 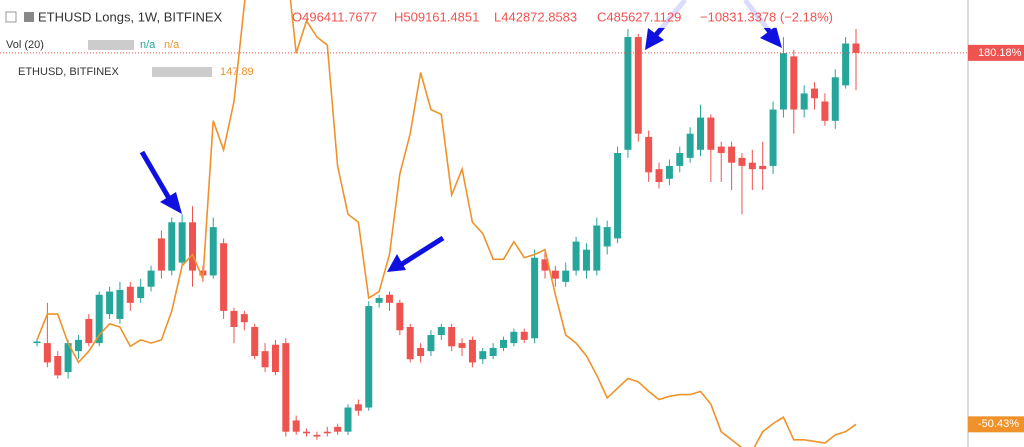 I want to click on legend-bg, so click(x=630, y=14).